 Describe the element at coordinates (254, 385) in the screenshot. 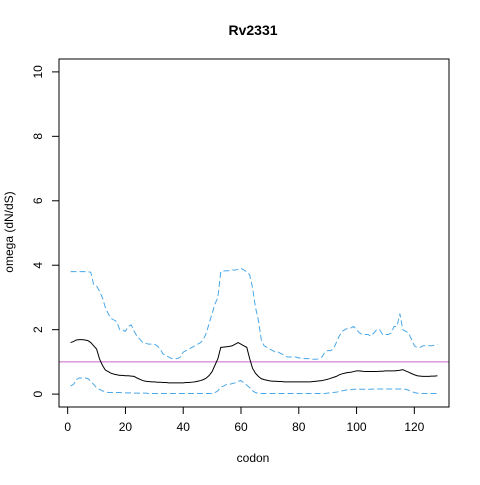

I see `lower-bound-line` at that location.